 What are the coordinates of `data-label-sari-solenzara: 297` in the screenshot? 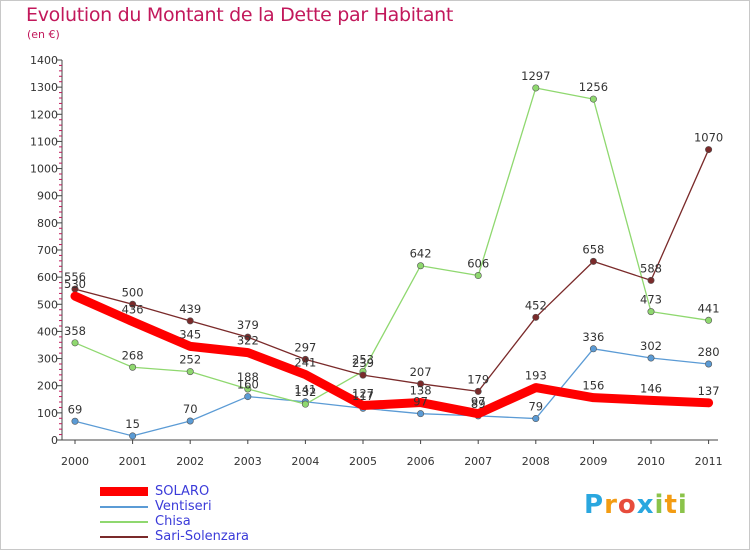 It's located at (305, 347).